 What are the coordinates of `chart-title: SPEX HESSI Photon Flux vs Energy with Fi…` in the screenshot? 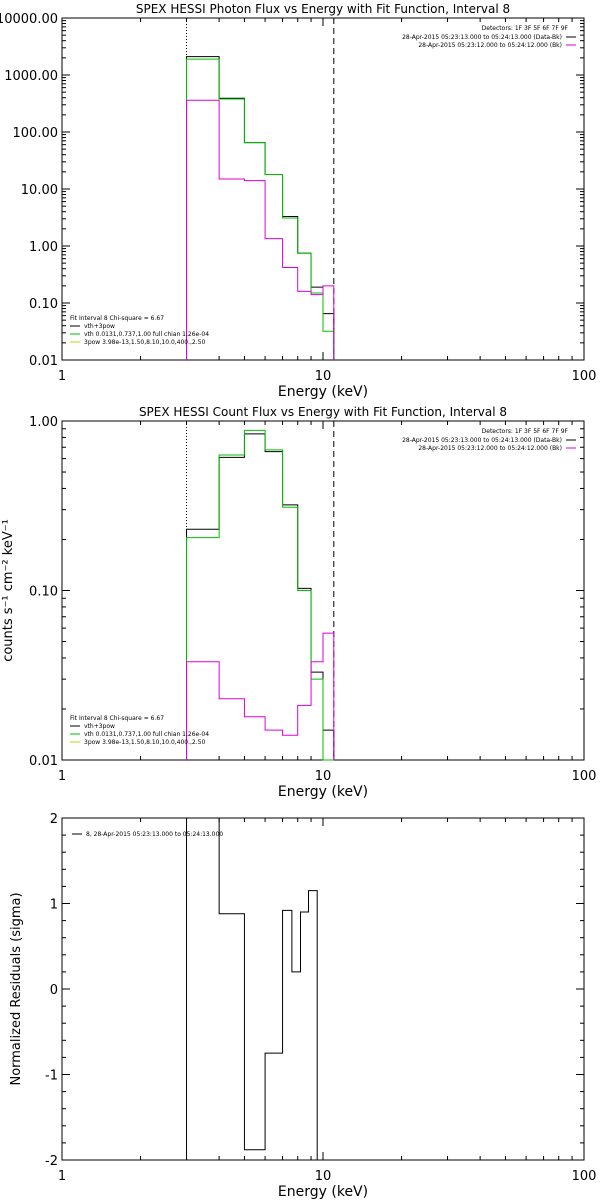 It's located at (323, 9).